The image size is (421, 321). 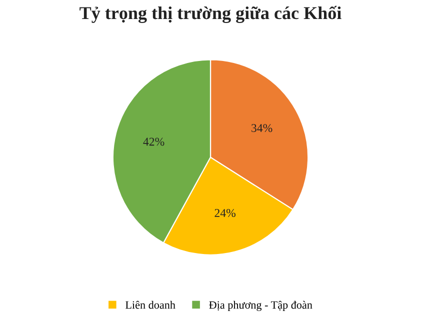 What do you see at coordinates (153, 142) in the screenshot?
I see `data-label: 42%` at bounding box center [153, 142].